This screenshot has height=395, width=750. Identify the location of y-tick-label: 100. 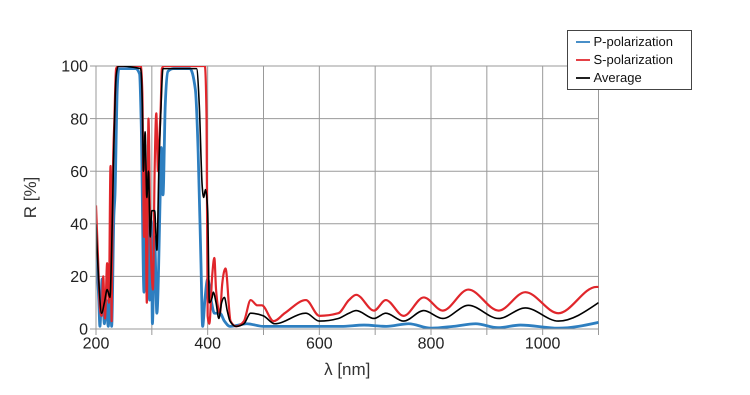
(74, 67).